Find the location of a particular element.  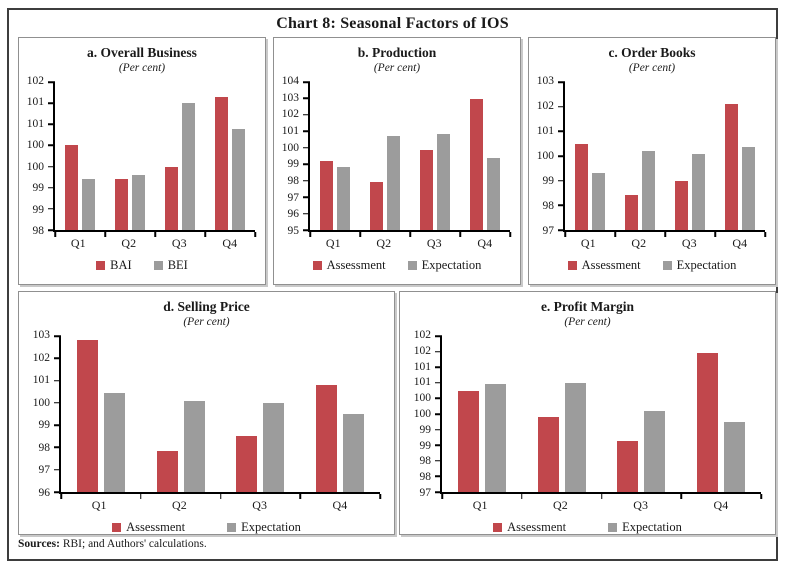

sources-text: RBI; and Authors' calculations. is located at coordinates (133, 544).